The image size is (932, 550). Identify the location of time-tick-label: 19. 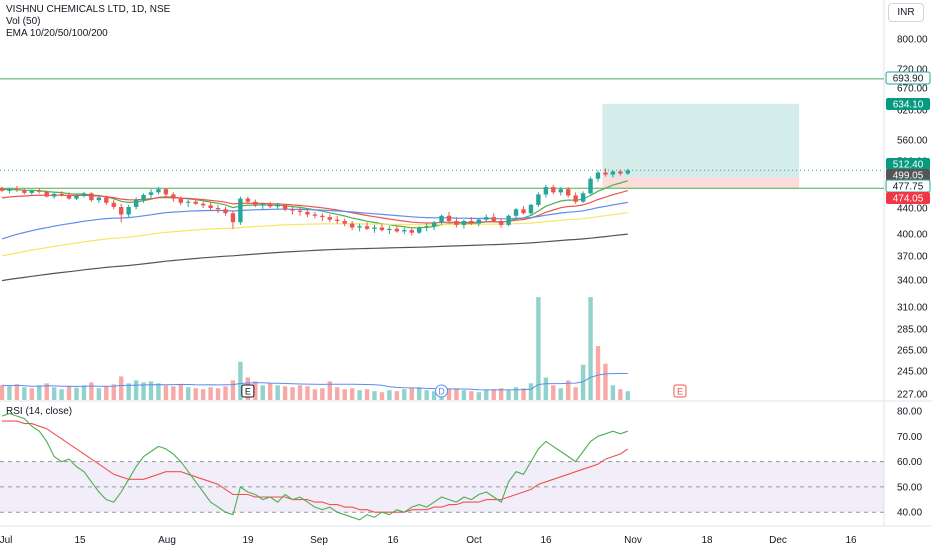
(248, 540).